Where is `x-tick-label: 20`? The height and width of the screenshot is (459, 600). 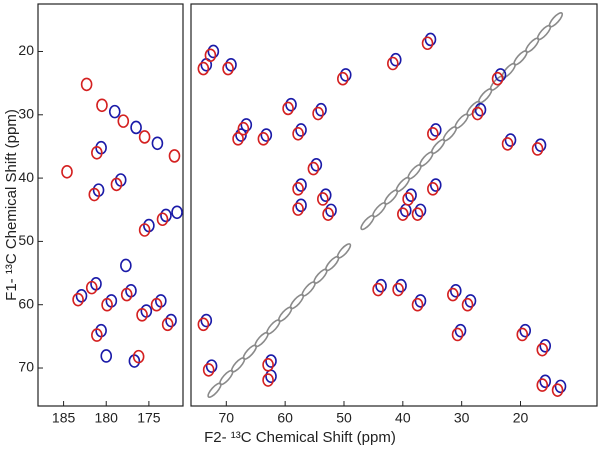
x-tick-label: 20 is located at coordinates (521, 418).